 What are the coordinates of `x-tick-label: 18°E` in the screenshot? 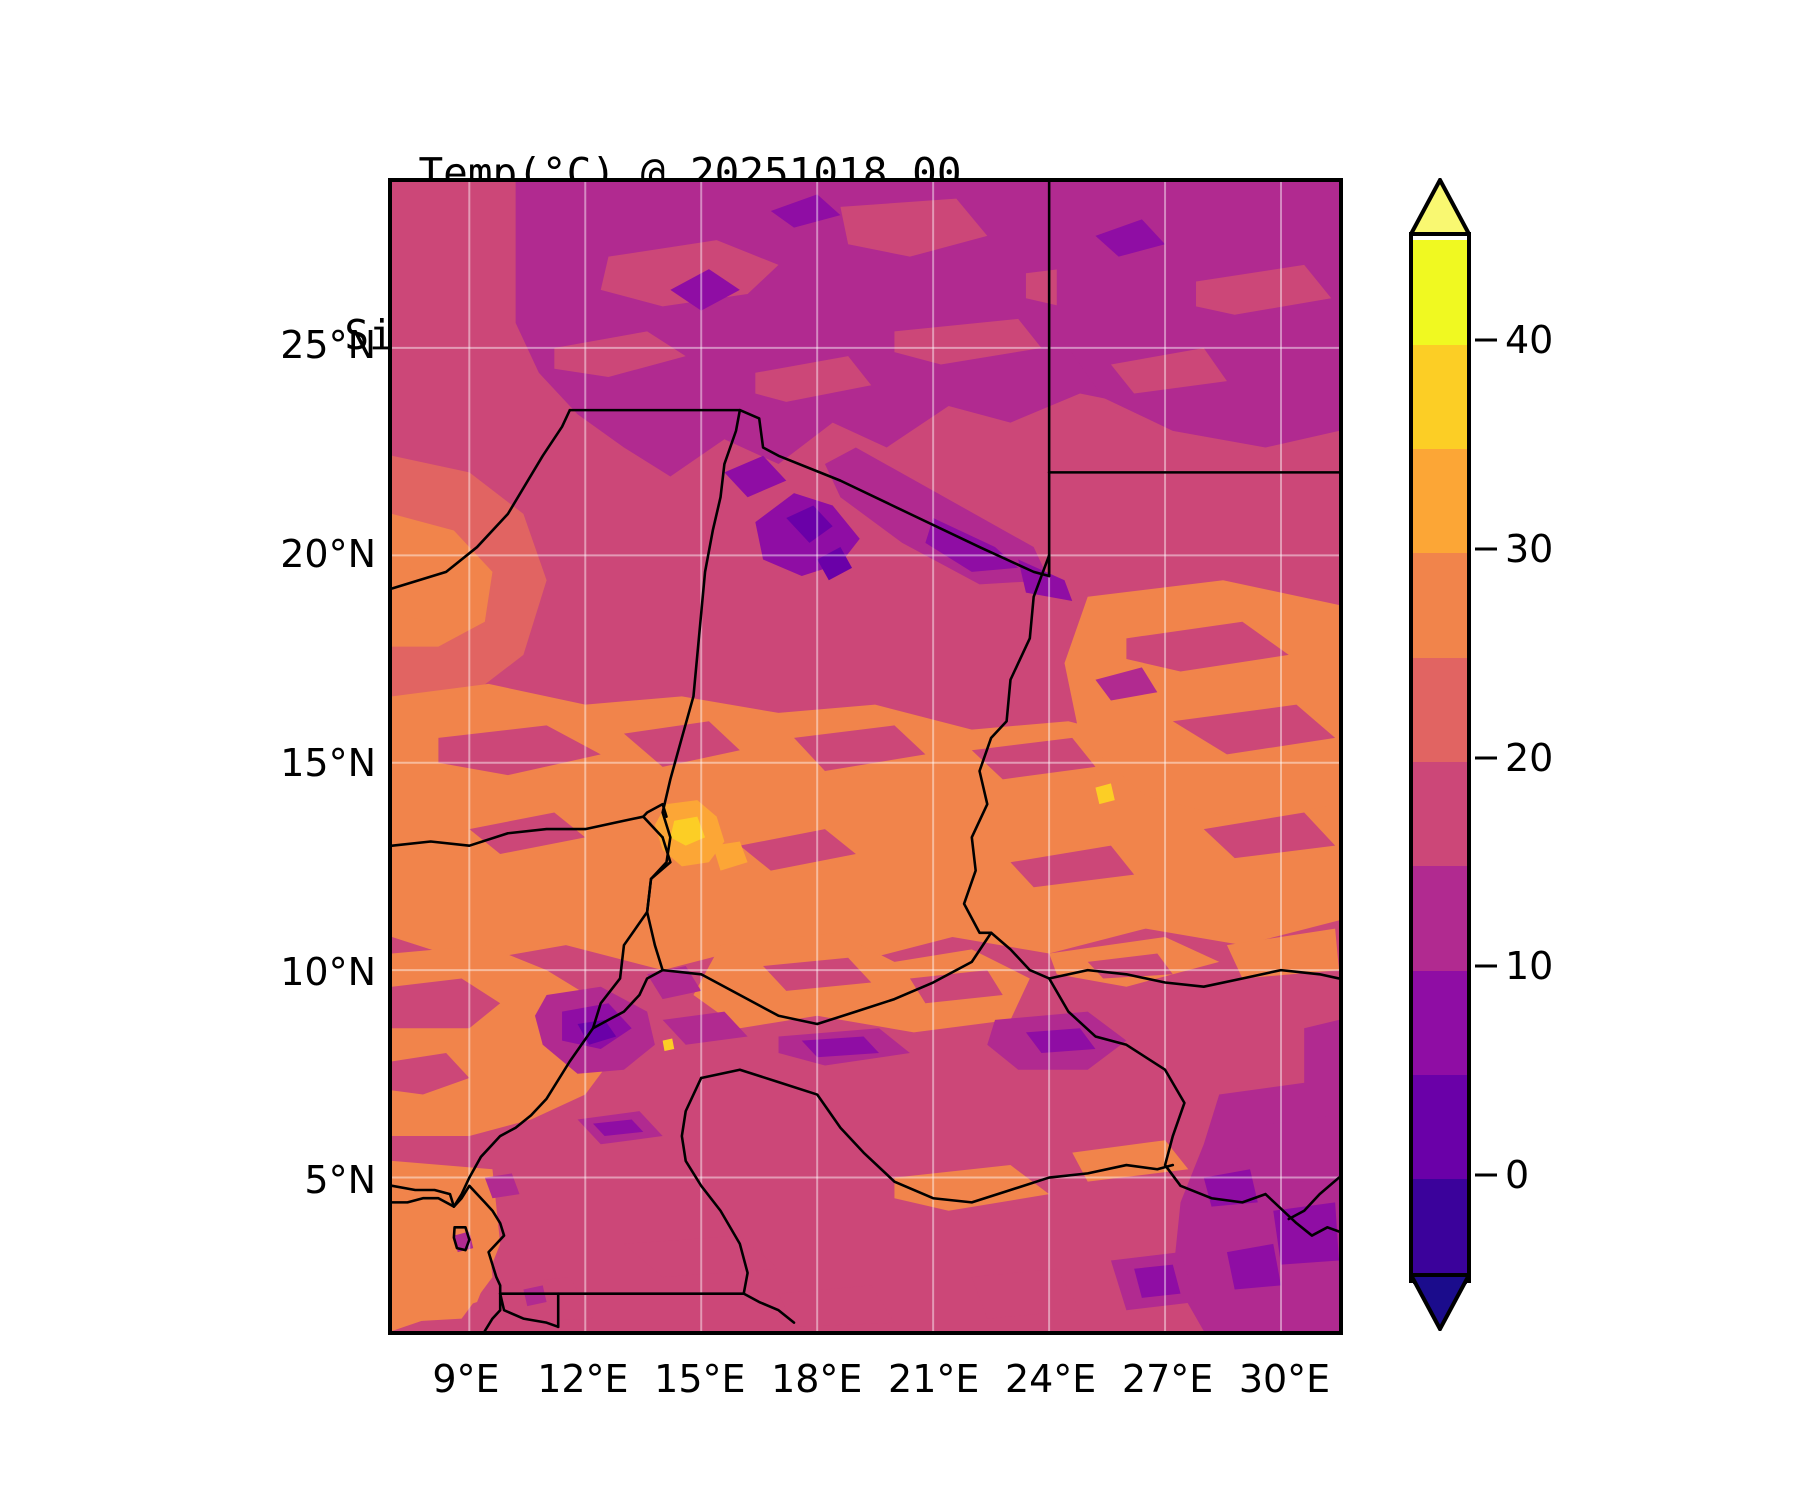 It's located at (817, 1379).